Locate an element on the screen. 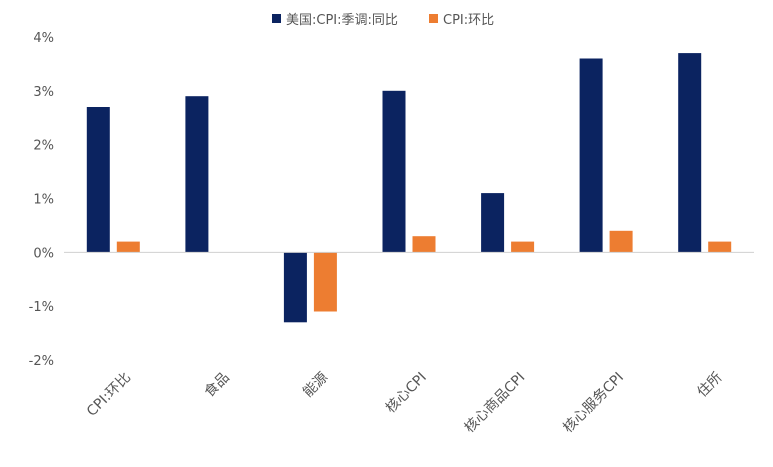 The image size is (773, 467). category-label: 核心服务CPI is located at coordinates (593, 403).